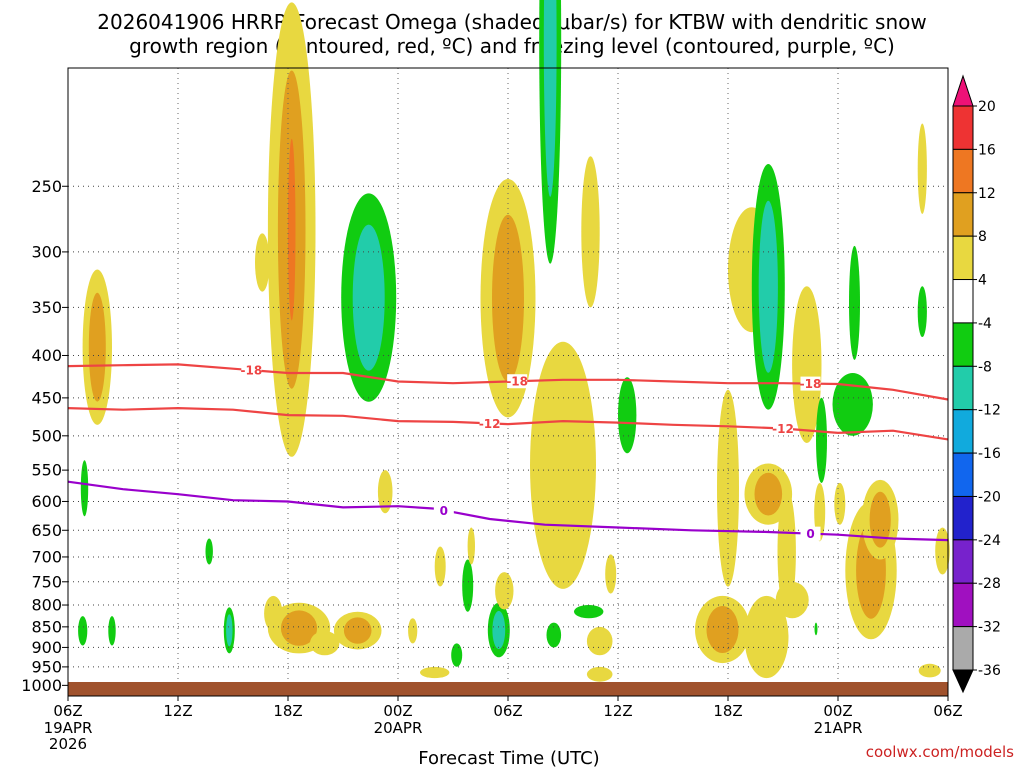 The image size is (1024, 768). Describe the element at coordinates (46, 186) in the screenshot. I see `y-tick-label: 250` at that location.